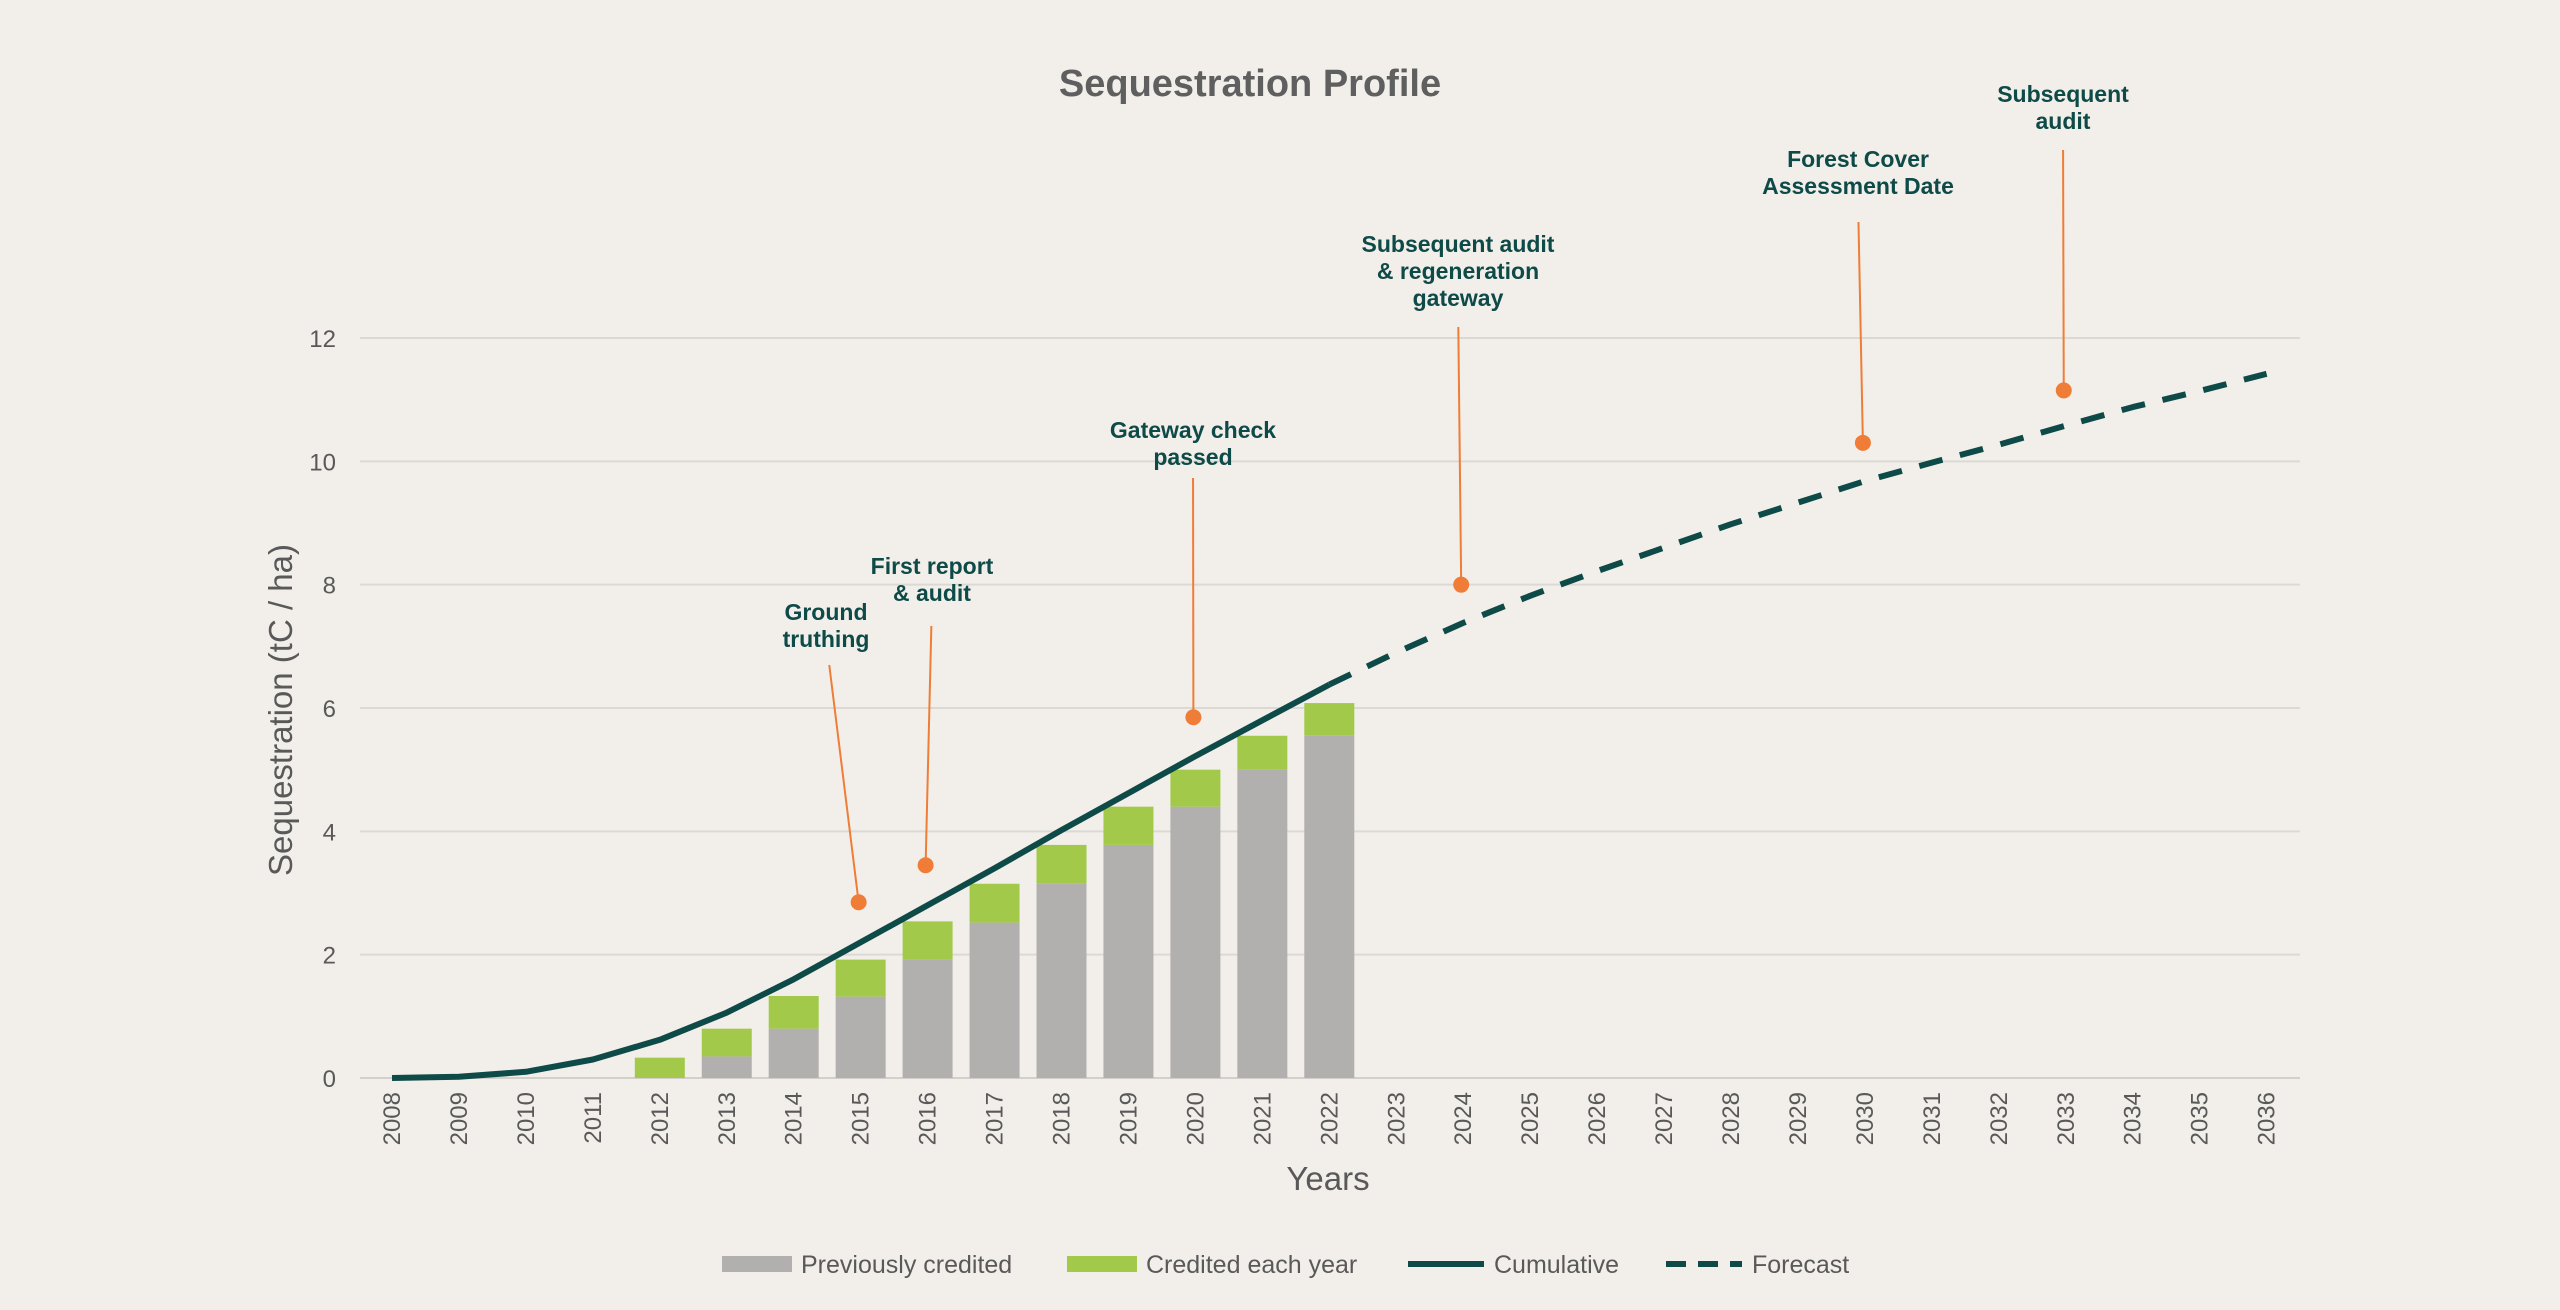 Image resolution: width=2560 pixels, height=1310 pixels. Describe the element at coordinates (932, 593) in the screenshot. I see `annotation-label-line: & audit` at that location.